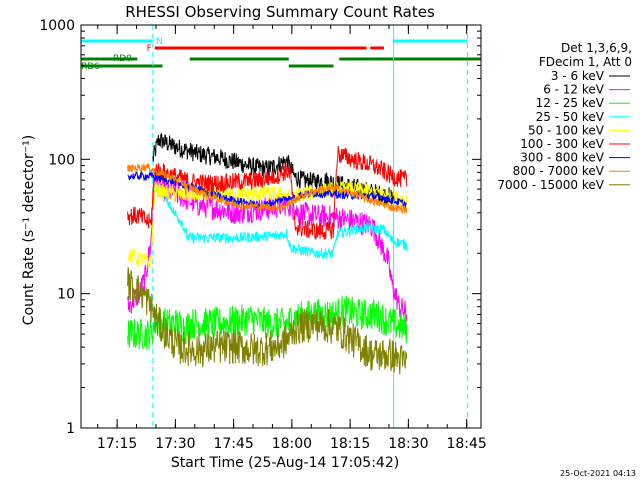  I want to click on legend-label-3-6-kev: 3 - 6 keV, so click(578, 76).